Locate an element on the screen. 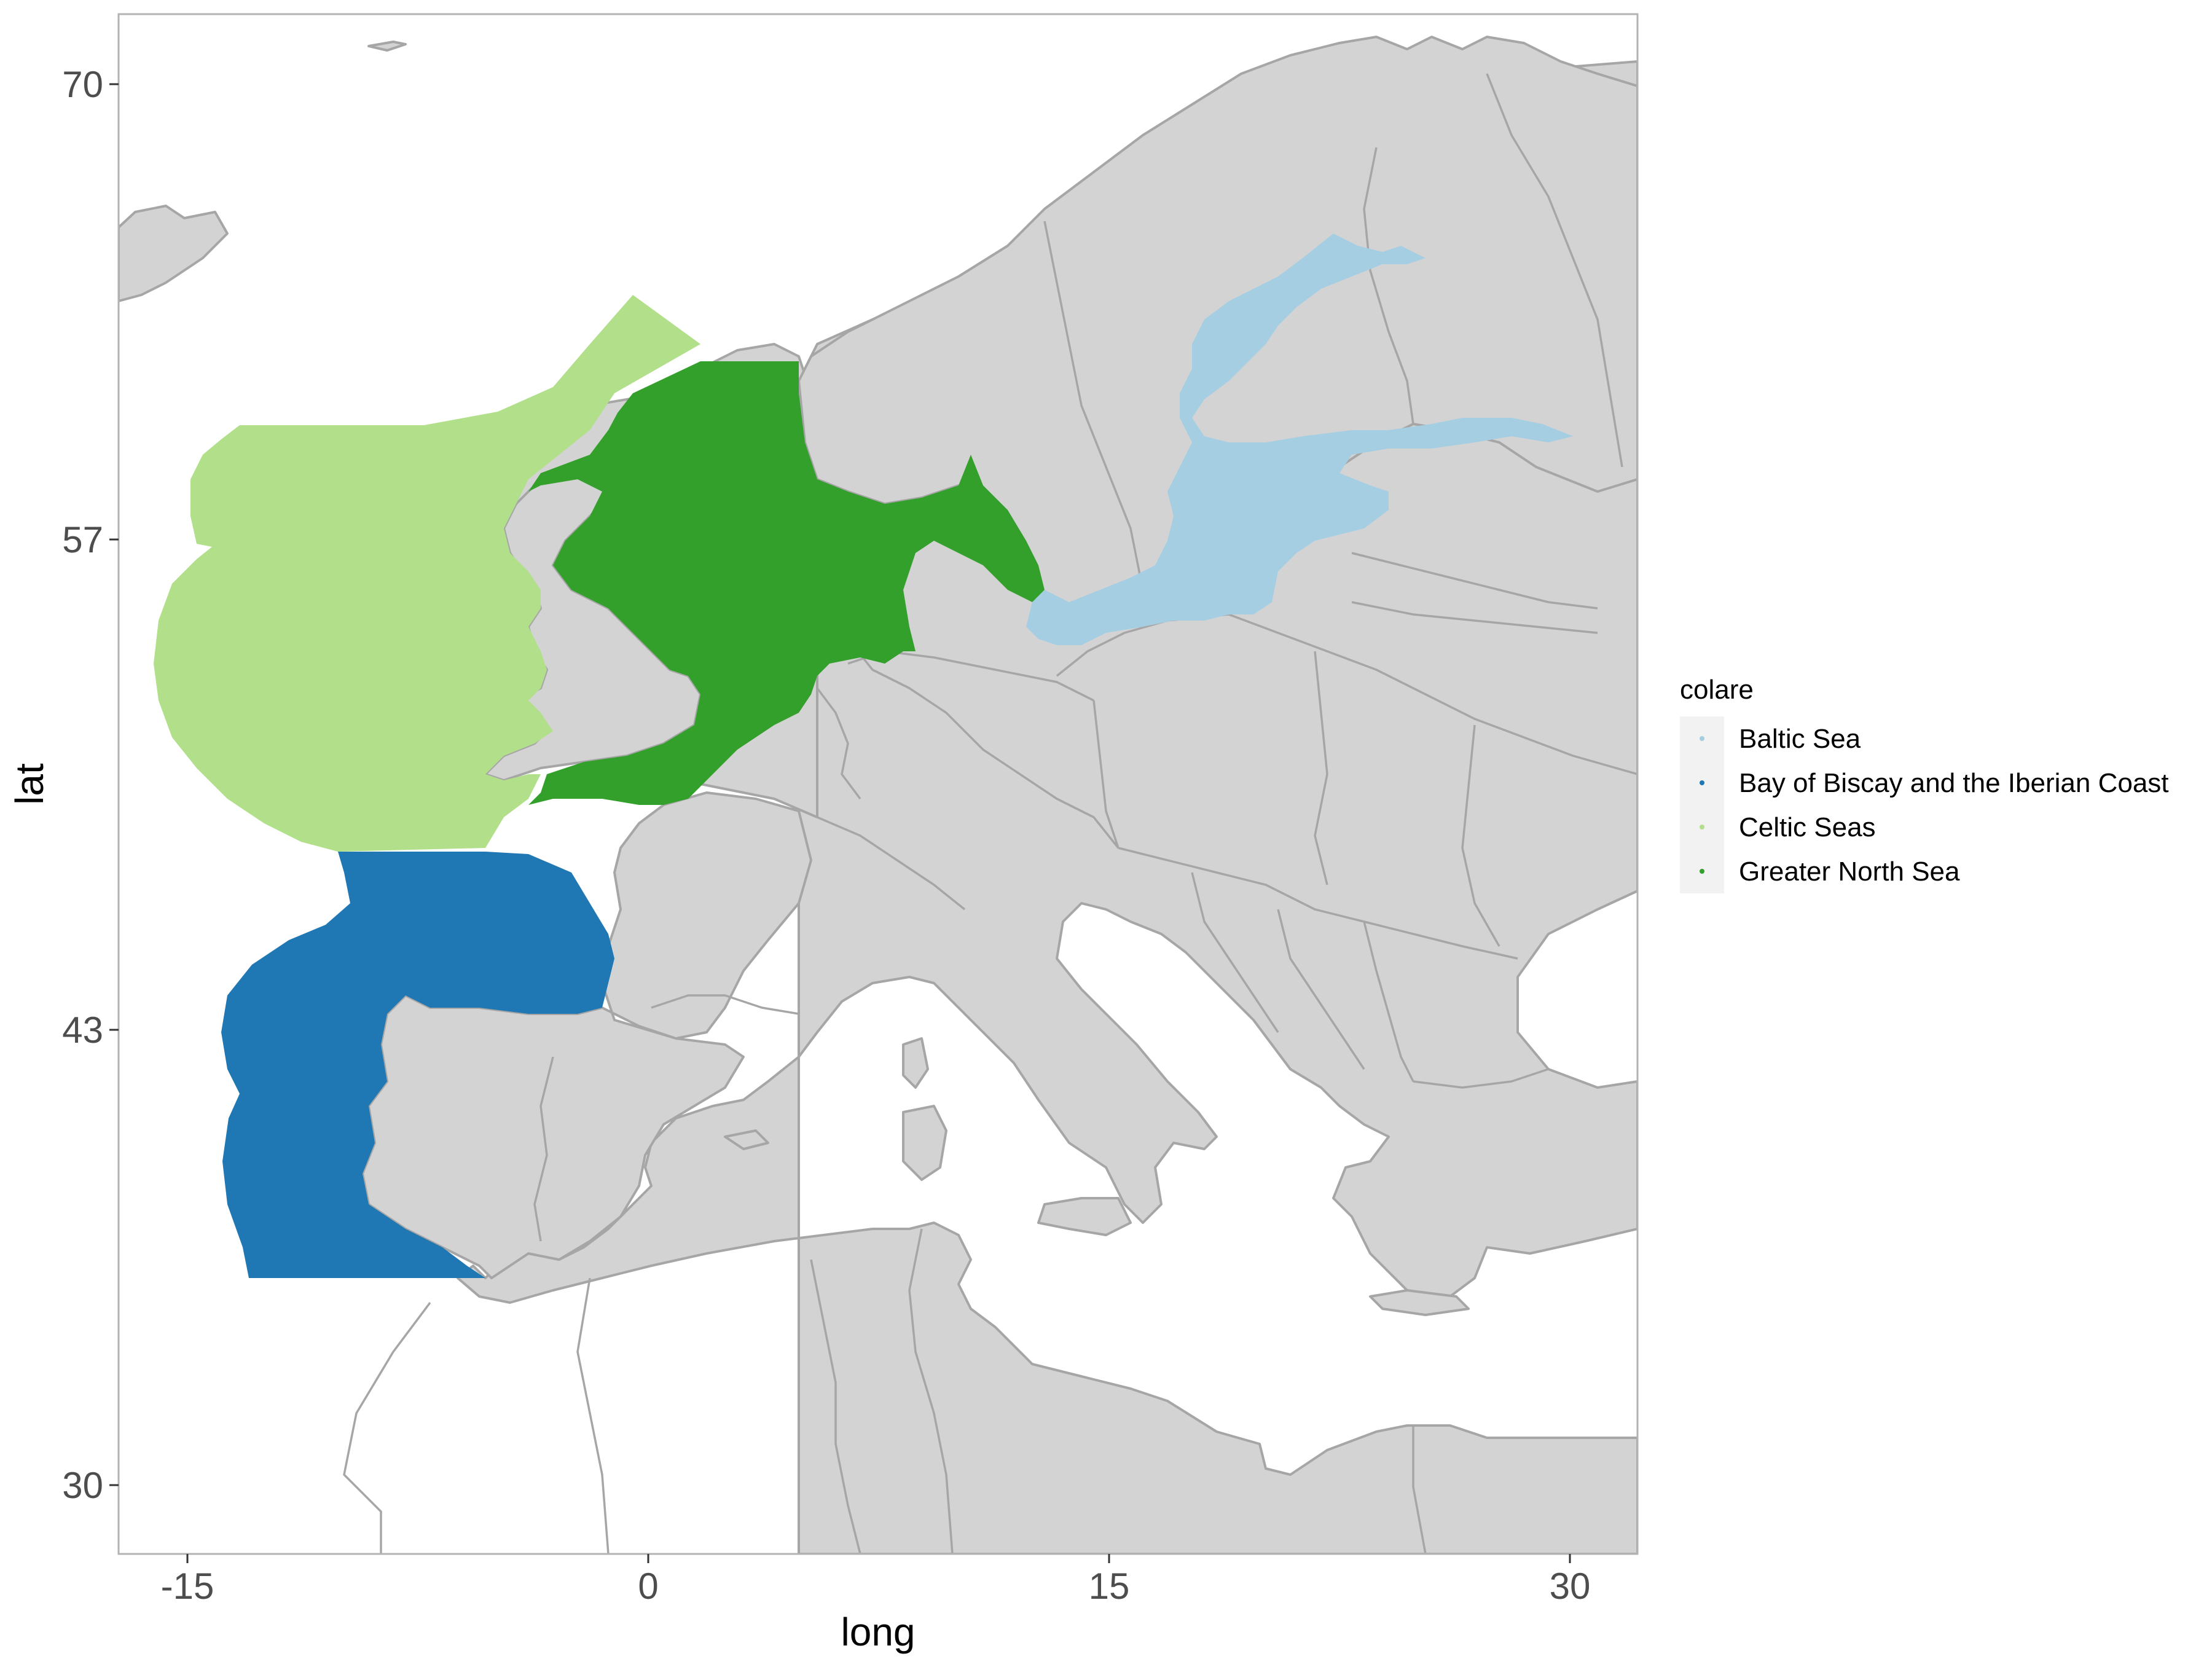  legend-label-baltic-sea: Baltic Sea is located at coordinates (1800, 739).